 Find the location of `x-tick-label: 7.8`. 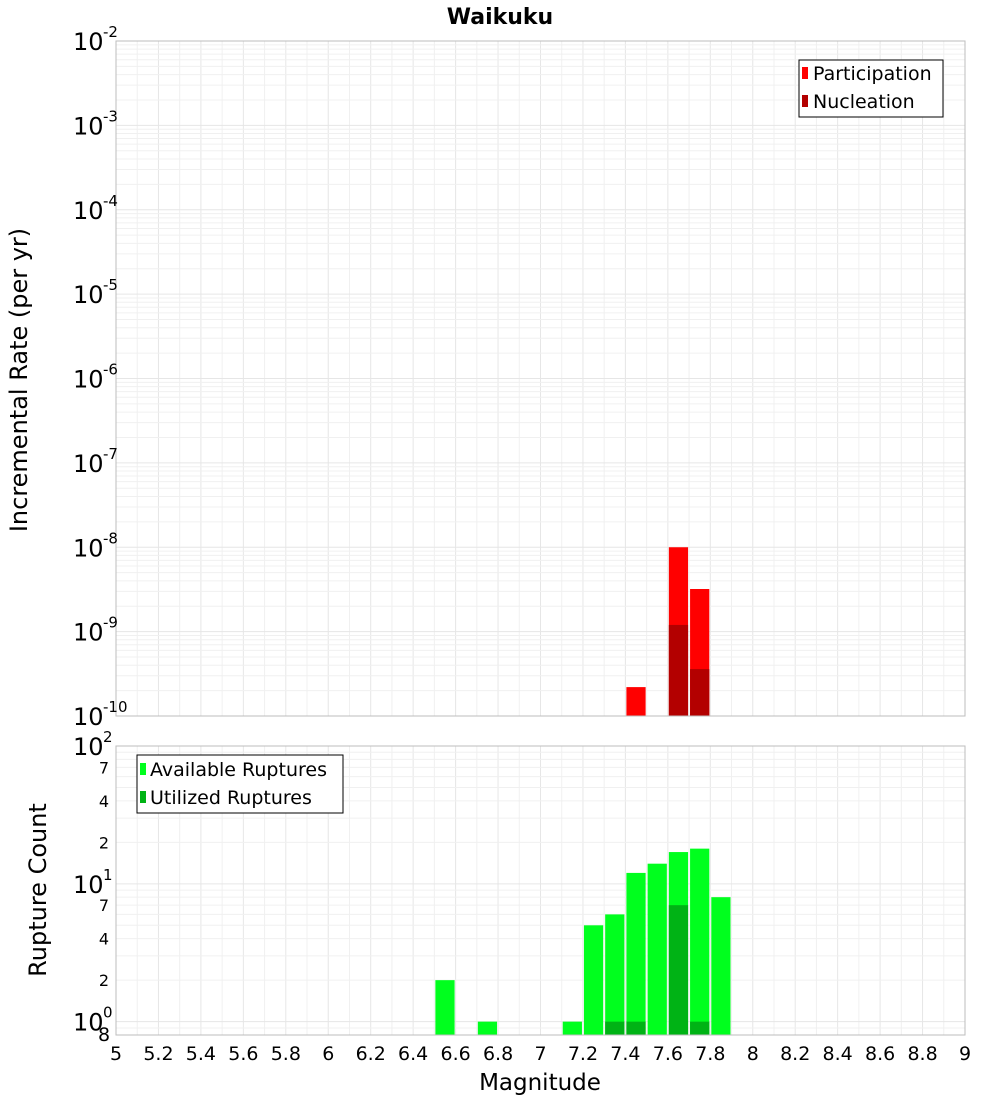

x-tick-label: 7.8 is located at coordinates (710, 1054).